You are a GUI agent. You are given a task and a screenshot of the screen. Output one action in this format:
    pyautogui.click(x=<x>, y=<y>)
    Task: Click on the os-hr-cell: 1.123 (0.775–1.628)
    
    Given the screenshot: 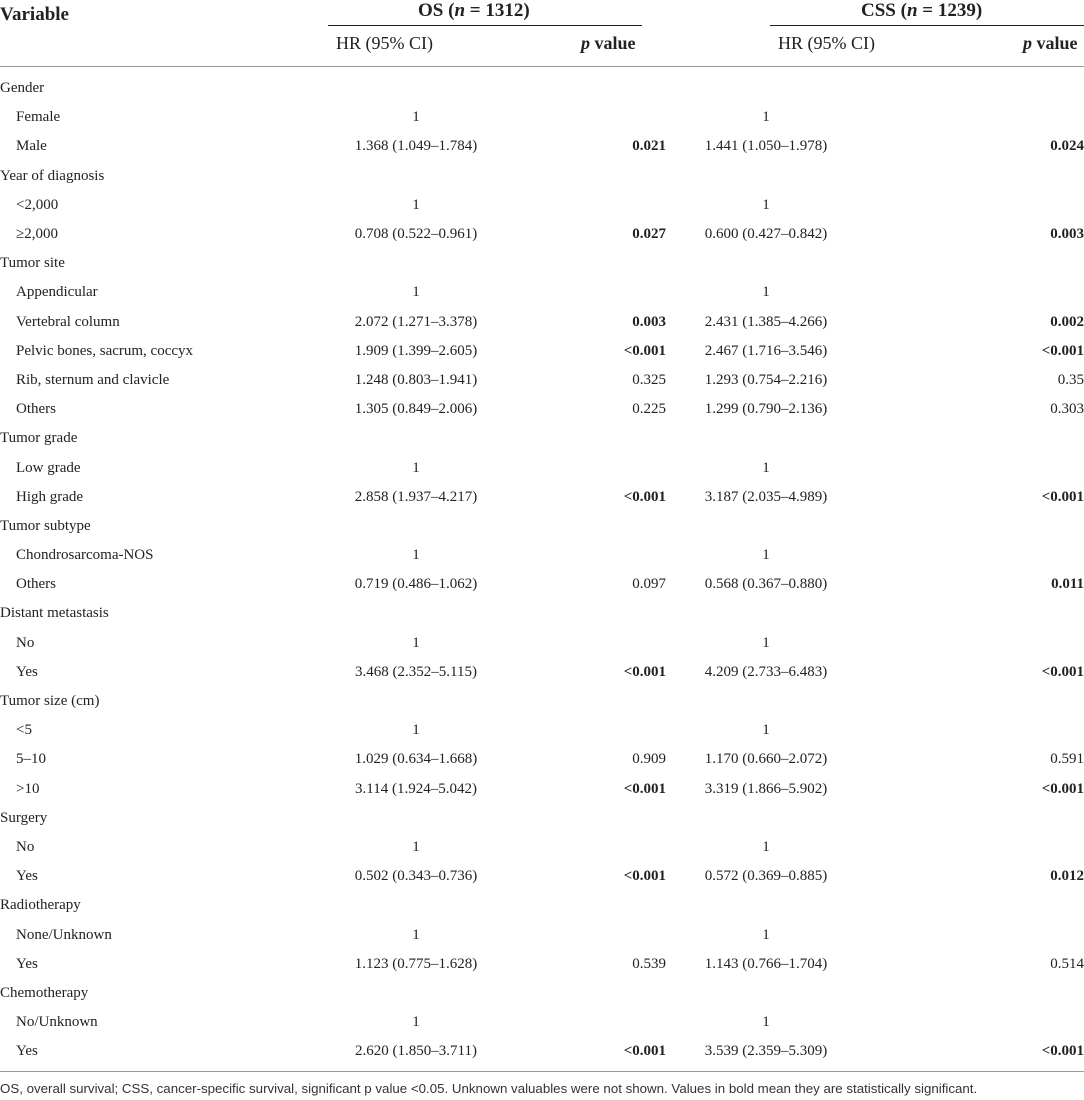 What is the action you would take?
    pyautogui.click(x=416, y=963)
    